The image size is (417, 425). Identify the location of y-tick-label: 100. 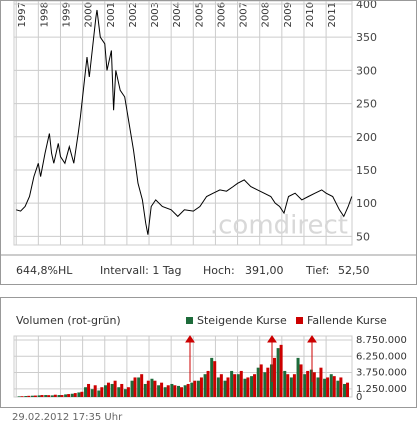
(366, 203).